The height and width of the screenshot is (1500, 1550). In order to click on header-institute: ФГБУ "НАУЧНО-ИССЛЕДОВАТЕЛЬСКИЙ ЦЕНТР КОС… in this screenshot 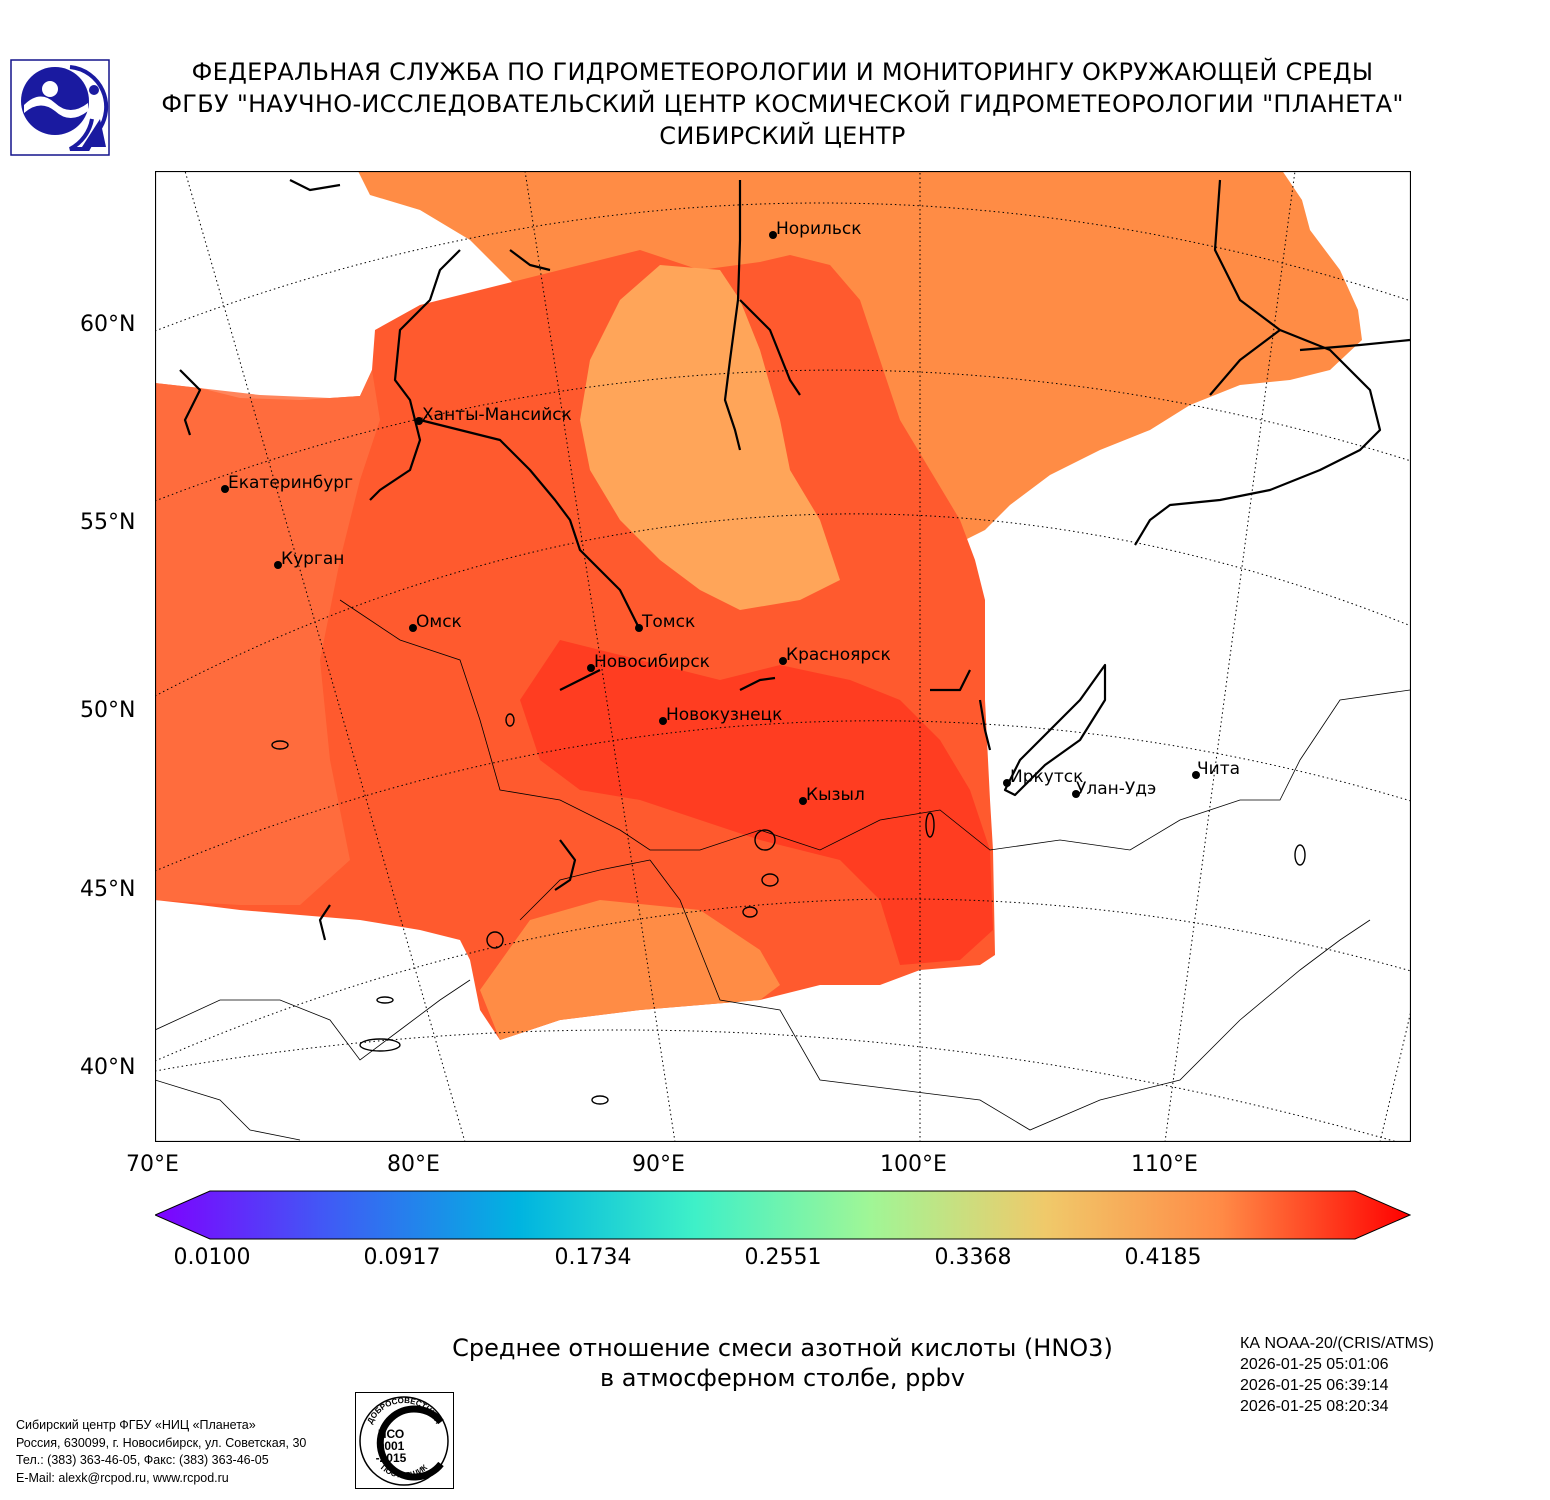, I will do `click(782, 104)`.